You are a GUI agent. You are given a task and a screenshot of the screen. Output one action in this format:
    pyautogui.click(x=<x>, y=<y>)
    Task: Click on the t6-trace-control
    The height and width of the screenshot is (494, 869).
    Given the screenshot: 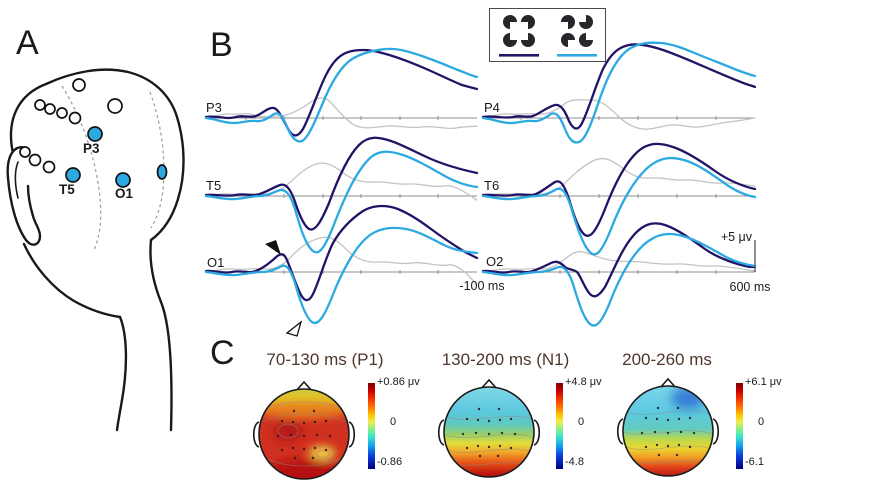 What is the action you would take?
    pyautogui.click(x=619, y=206)
    